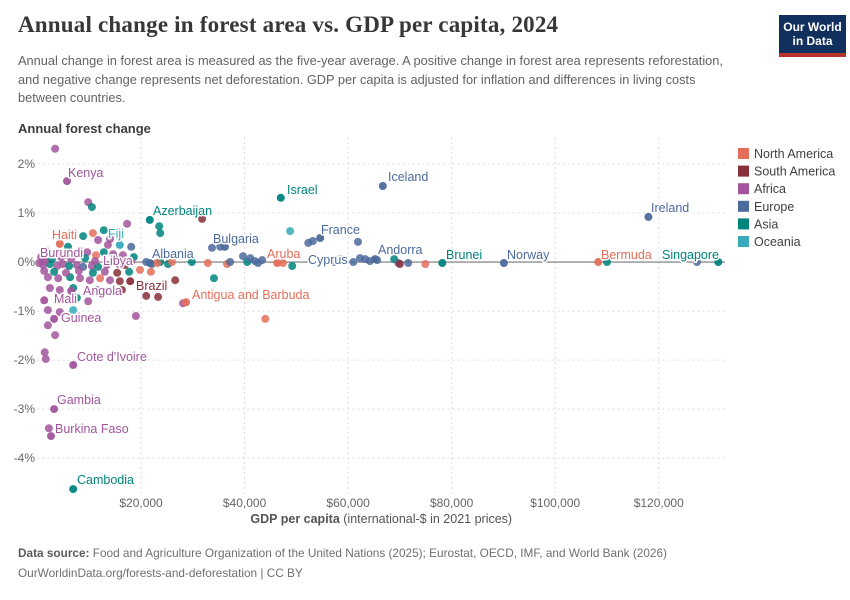 Image resolution: width=850 pixels, height=600 pixels. What do you see at coordinates (86, 173) in the screenshot?
I see `country-label: Kenya` at bounding box center [86, 173].